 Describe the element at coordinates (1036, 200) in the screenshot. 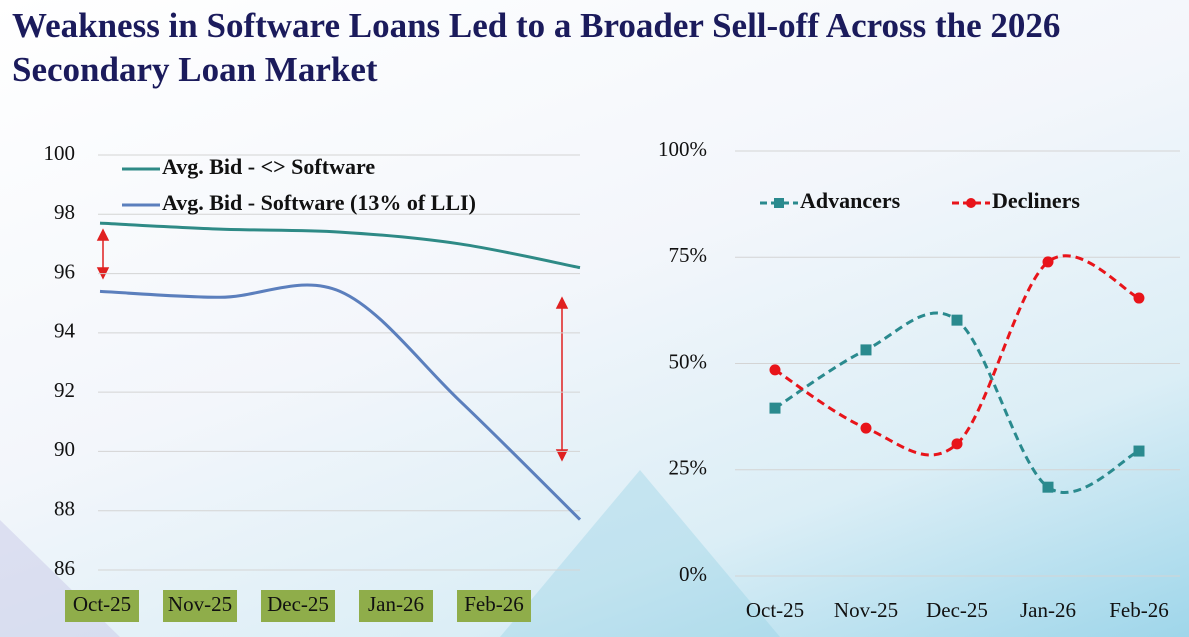

I see `legend-label: Decliners` at that location.